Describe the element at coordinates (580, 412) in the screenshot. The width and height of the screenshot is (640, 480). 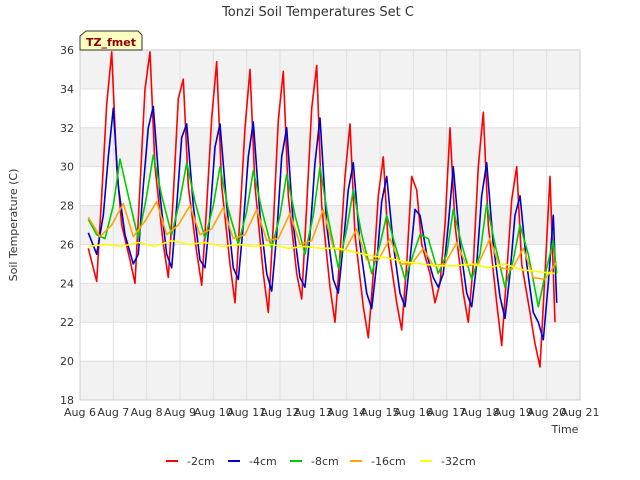
I see `x-tick-label: Aug 21` at that location.